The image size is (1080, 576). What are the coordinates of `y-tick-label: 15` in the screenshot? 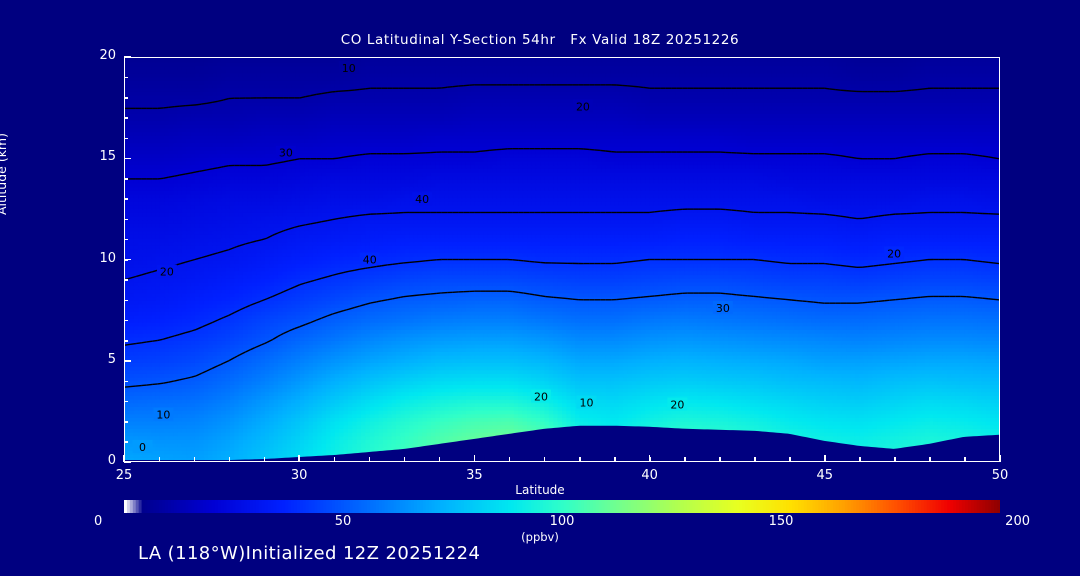 It's located at (93, 156).